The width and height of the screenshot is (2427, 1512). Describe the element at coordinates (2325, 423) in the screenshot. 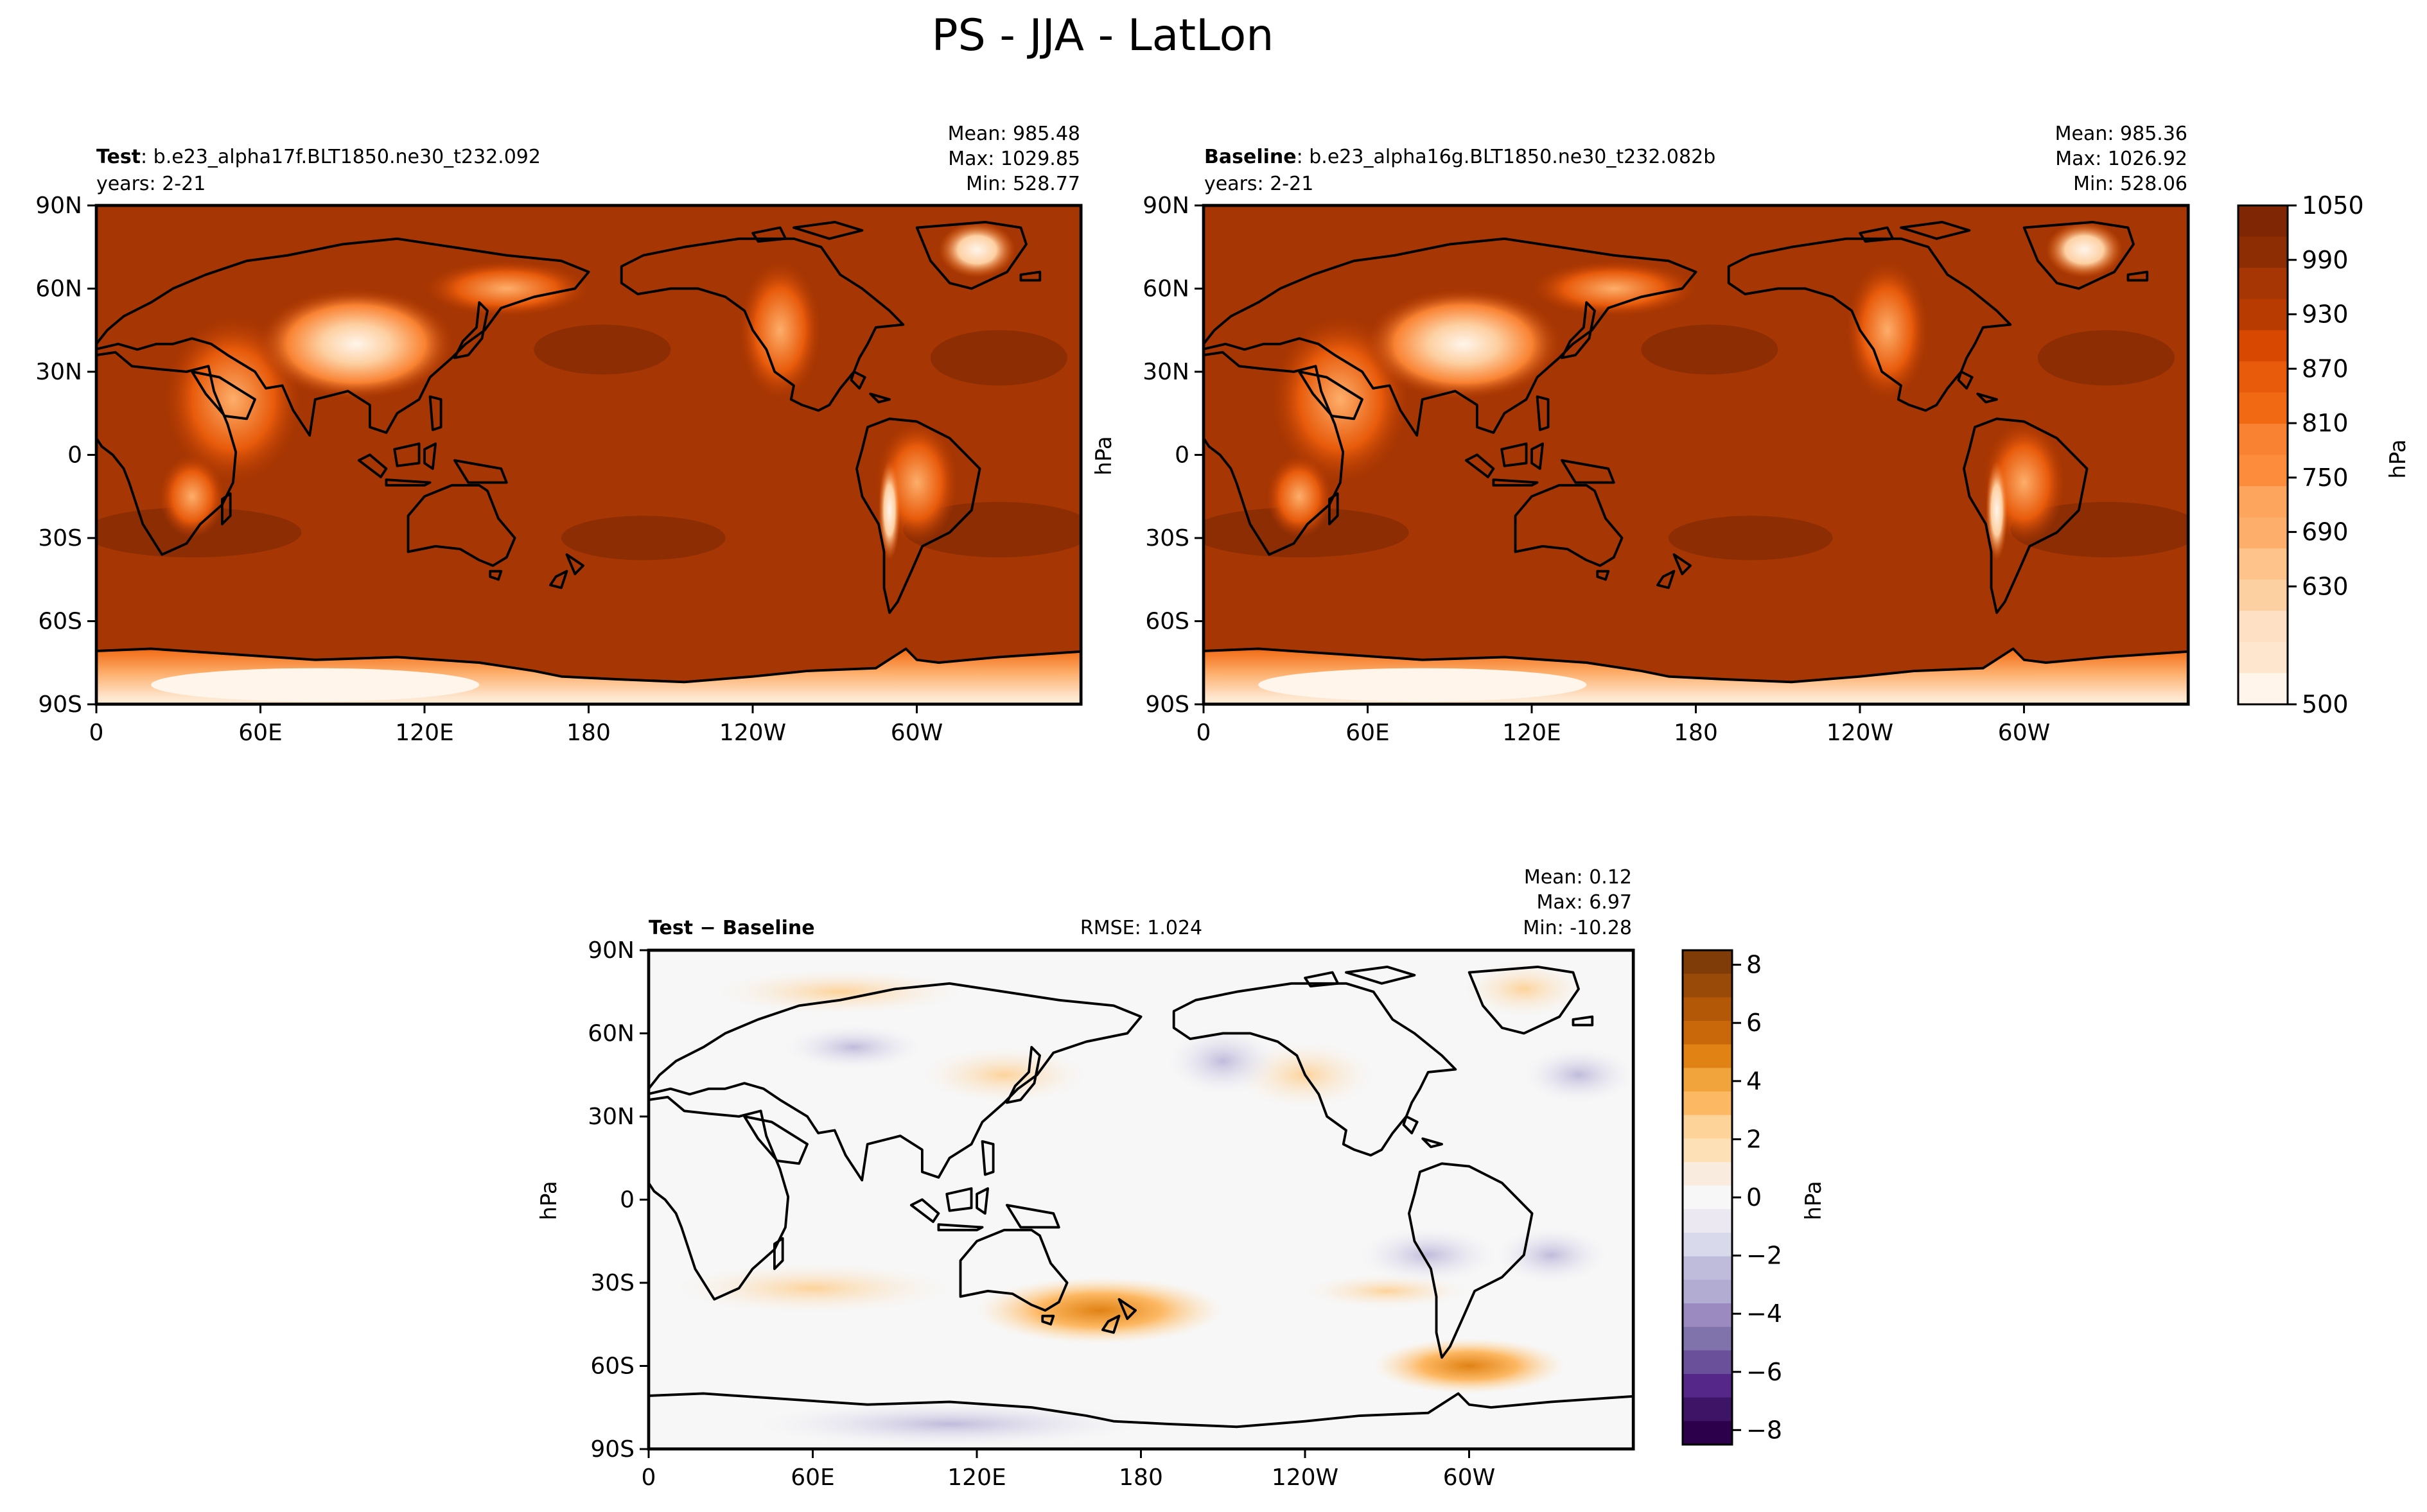

I see `colorbar-main-tick-label: 810` at that location.